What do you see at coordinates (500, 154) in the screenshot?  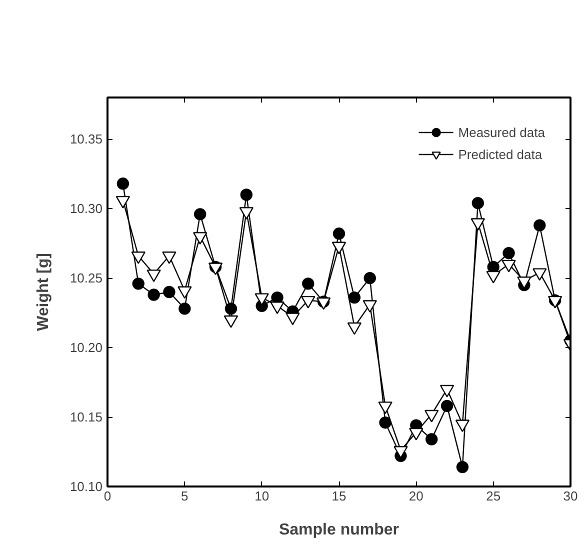 I see `legend-label: Predicted data` at bounding box center [500, 154].